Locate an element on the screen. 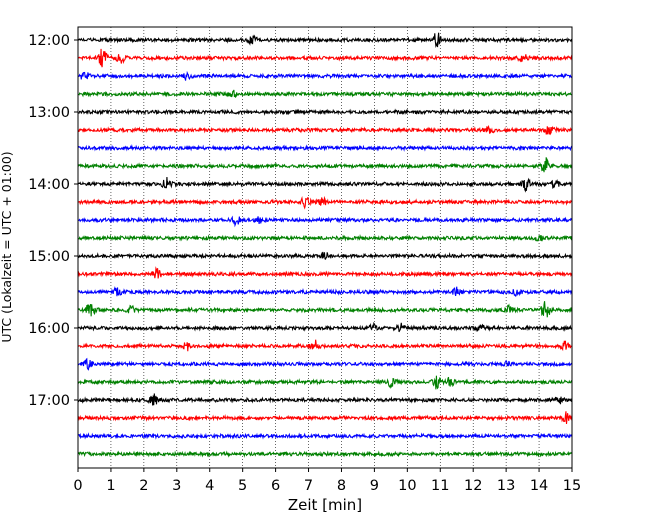 This screenshot has height=520, width=650. x-tick-label: 10 is located at coordinates (407, 486).